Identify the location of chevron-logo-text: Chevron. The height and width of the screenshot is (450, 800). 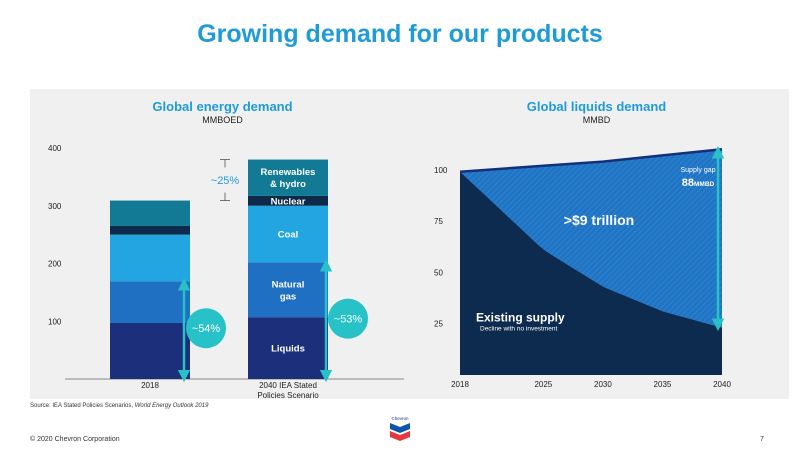
(400, 418).